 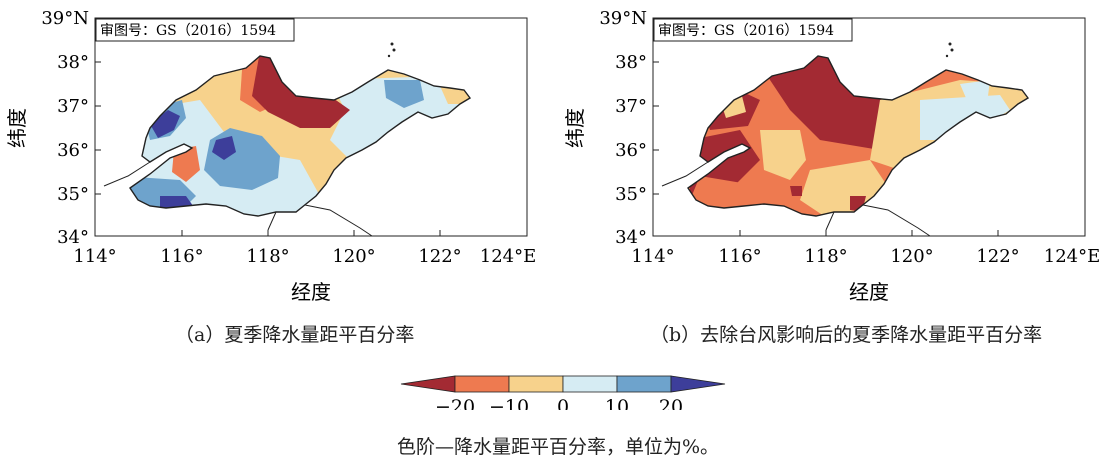 I want to click on approval-box-a, so click(x=195, y=30).